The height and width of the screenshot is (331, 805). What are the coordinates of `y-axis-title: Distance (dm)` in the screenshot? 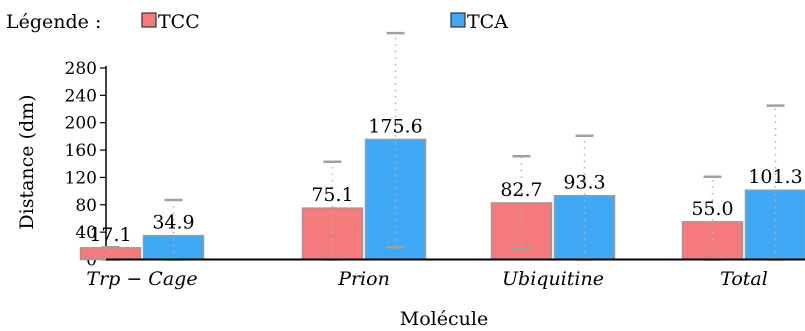 It's located at (27, 161).